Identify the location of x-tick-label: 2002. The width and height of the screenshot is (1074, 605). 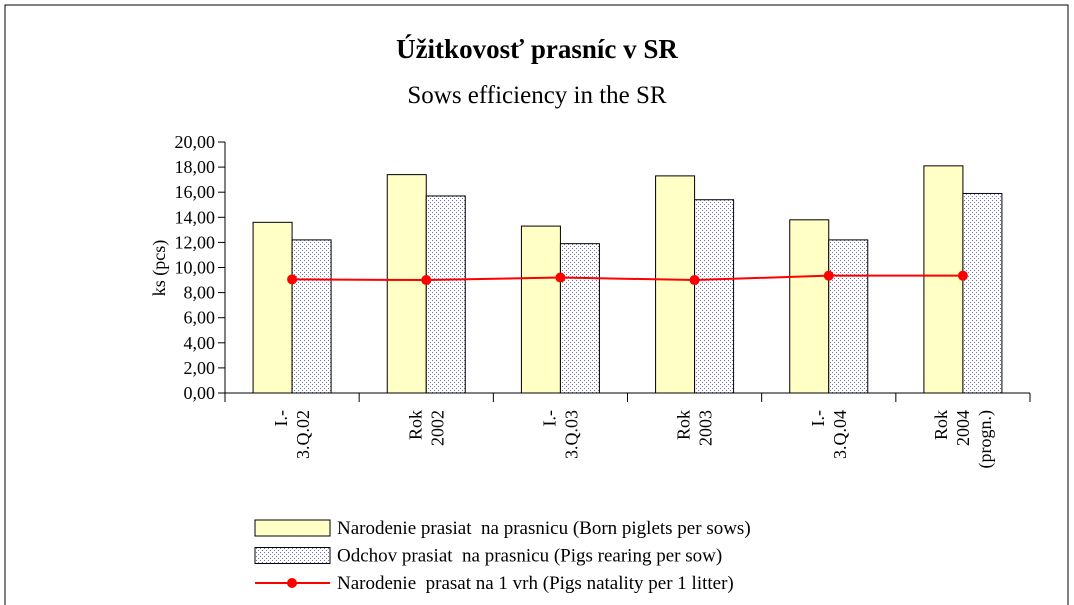
(437, 428).